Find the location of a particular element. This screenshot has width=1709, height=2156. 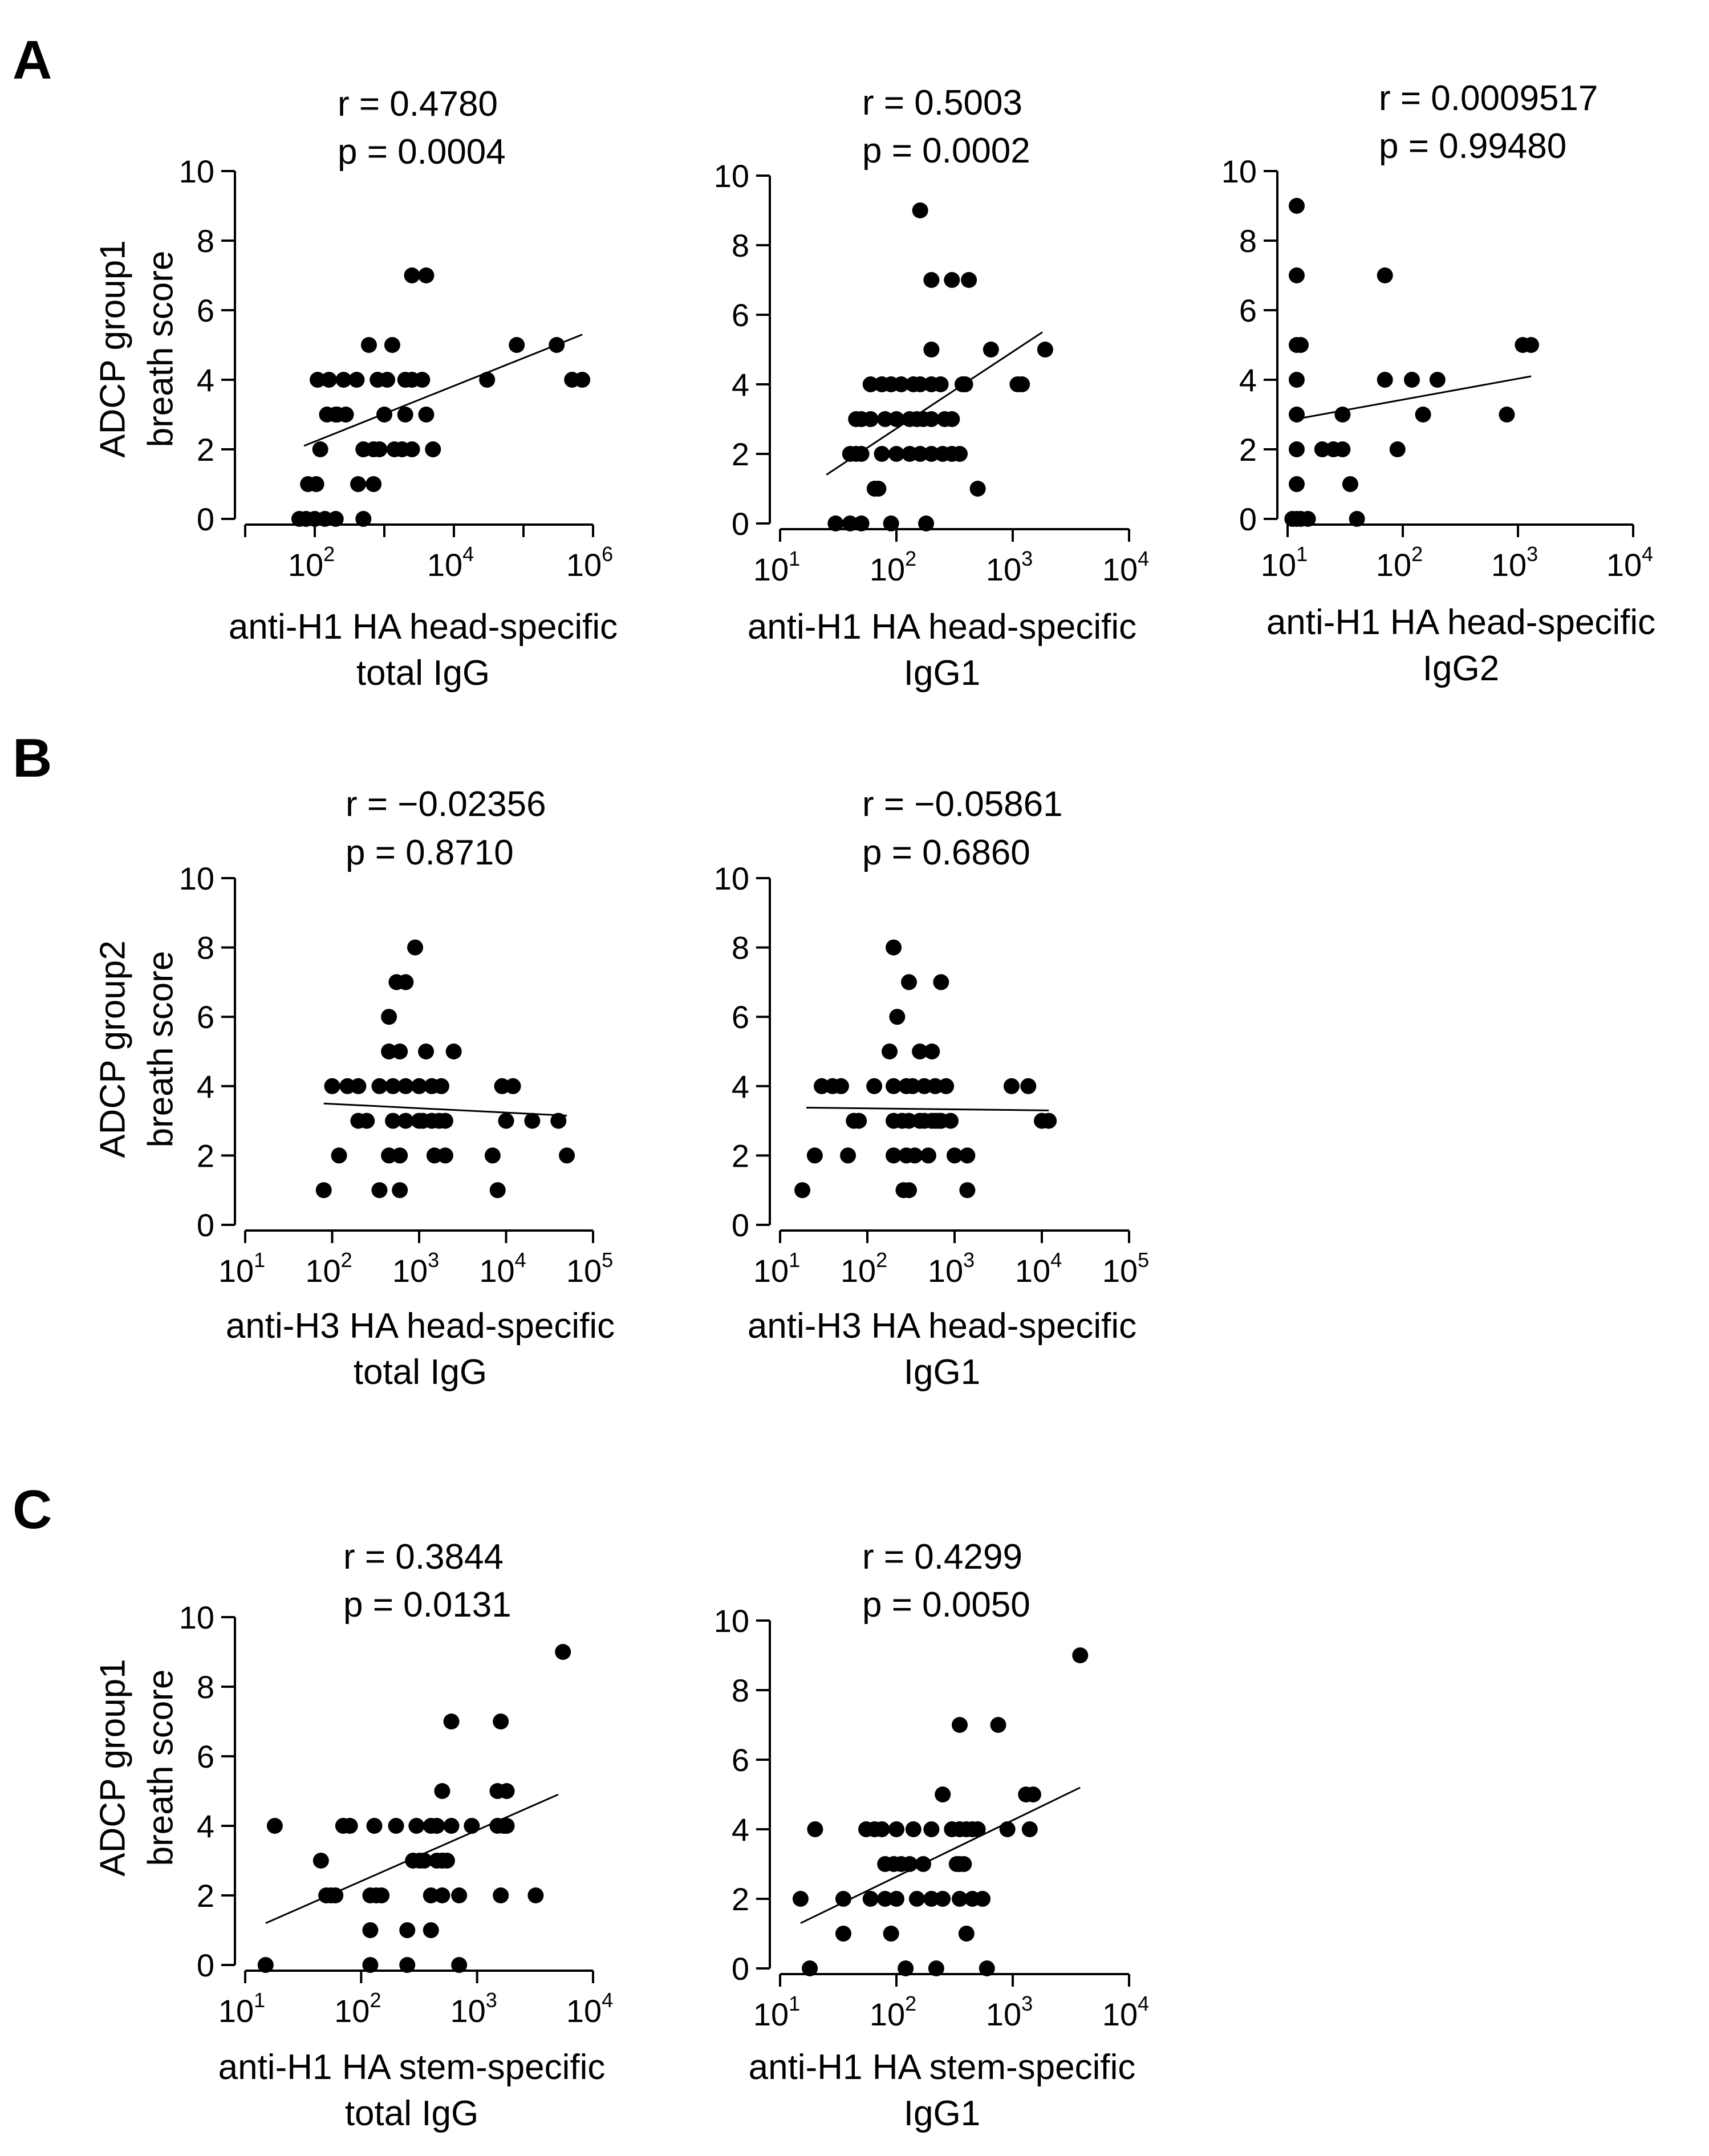

stat-r-c2: r = 0.4299 is located at coordinates (942, 1557).